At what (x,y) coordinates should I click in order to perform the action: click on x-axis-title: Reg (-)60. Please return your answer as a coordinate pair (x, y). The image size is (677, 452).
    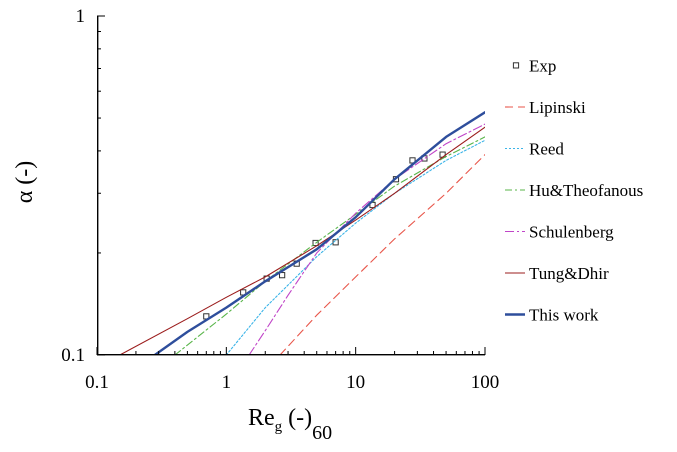
    Looking at the image, I should click on (290, 424).